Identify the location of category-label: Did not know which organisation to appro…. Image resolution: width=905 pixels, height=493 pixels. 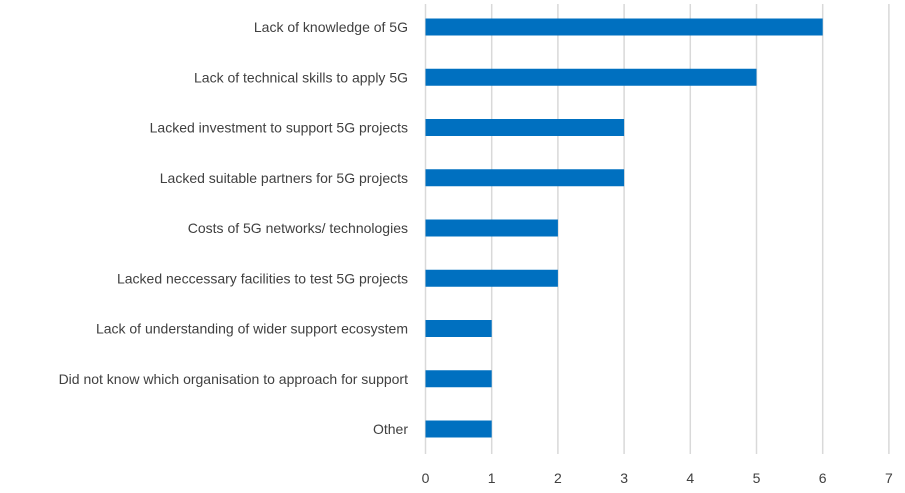
(234, 379).